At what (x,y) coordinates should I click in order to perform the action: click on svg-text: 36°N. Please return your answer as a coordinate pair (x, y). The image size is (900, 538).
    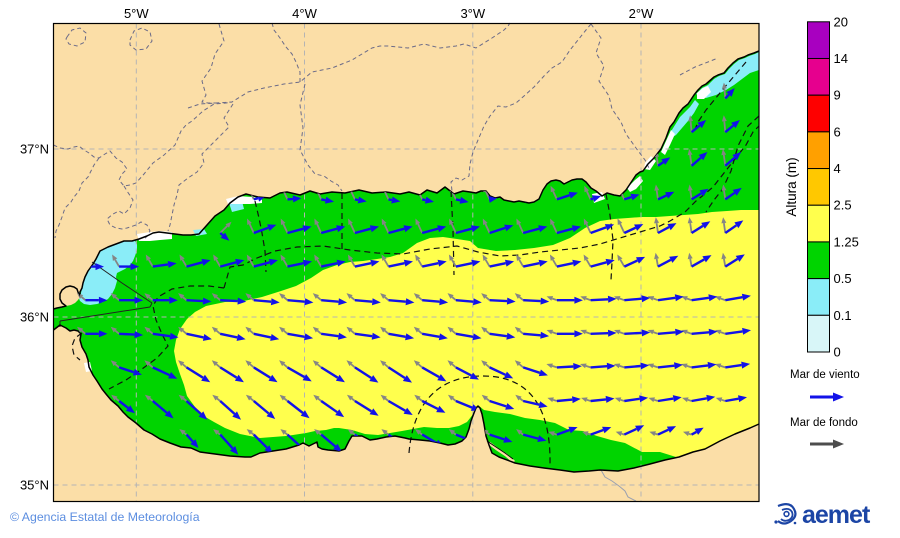
    Looking at the image, I should click on (34, 317).